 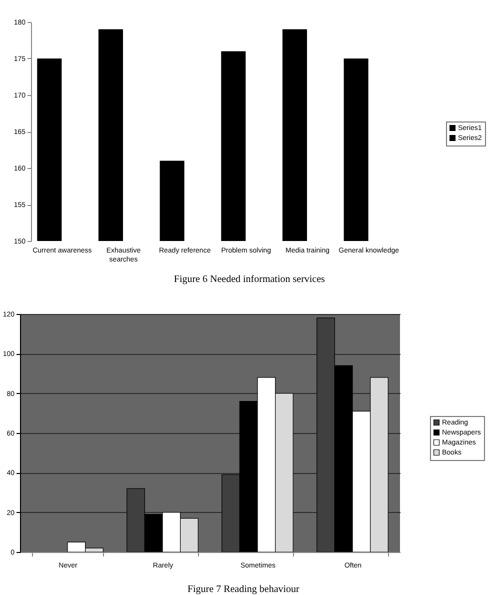 I want to click on text: Figure 6 Needed information services, so click(x=250, y=279).